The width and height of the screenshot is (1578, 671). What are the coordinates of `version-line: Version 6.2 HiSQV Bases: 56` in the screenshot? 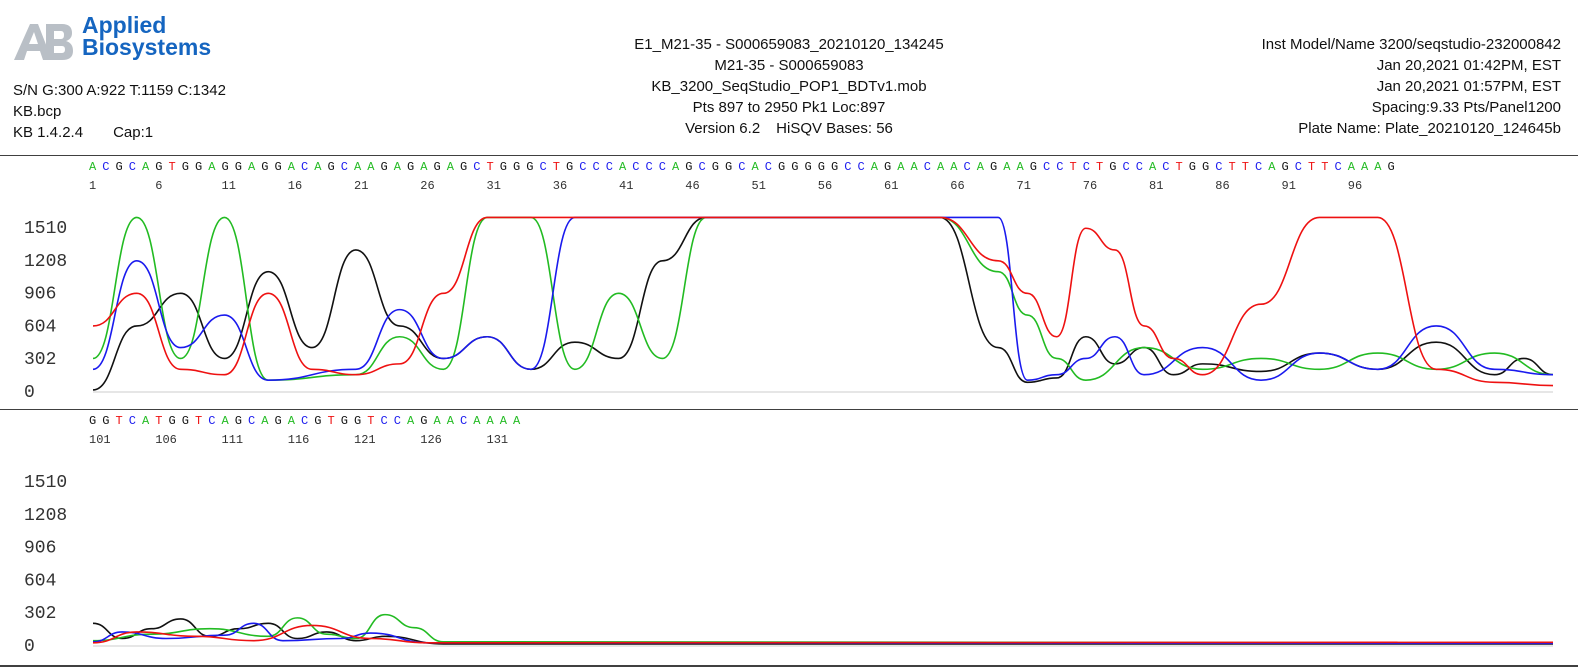 It's located at (789, 128).